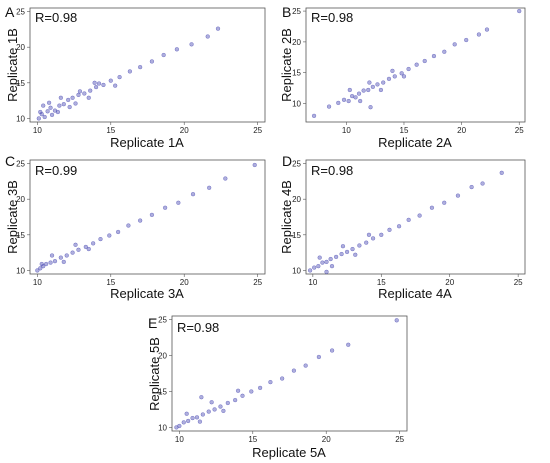  Describe the element at coordinates (299, 217) in the screenshot. I see `panel-d-y-ticks: 10 15 20 25` at that location.